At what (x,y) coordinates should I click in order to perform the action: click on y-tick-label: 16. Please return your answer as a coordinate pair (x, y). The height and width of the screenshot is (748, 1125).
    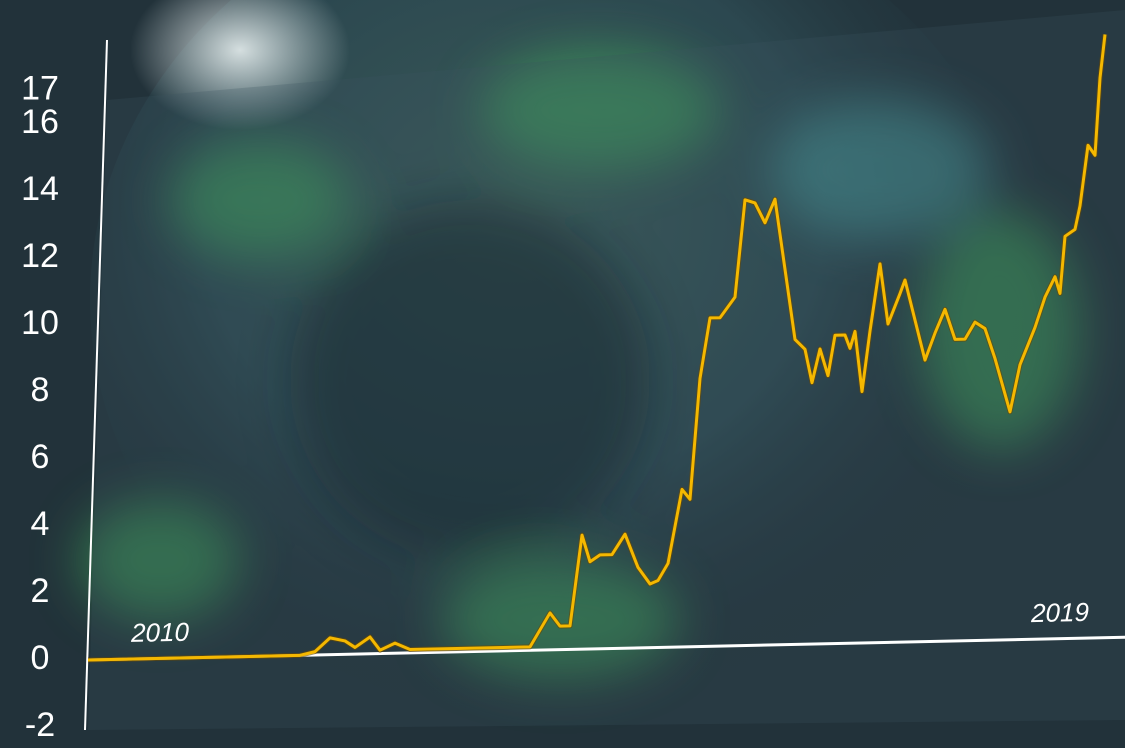
    Looking at the image, I should click on (40, 122).